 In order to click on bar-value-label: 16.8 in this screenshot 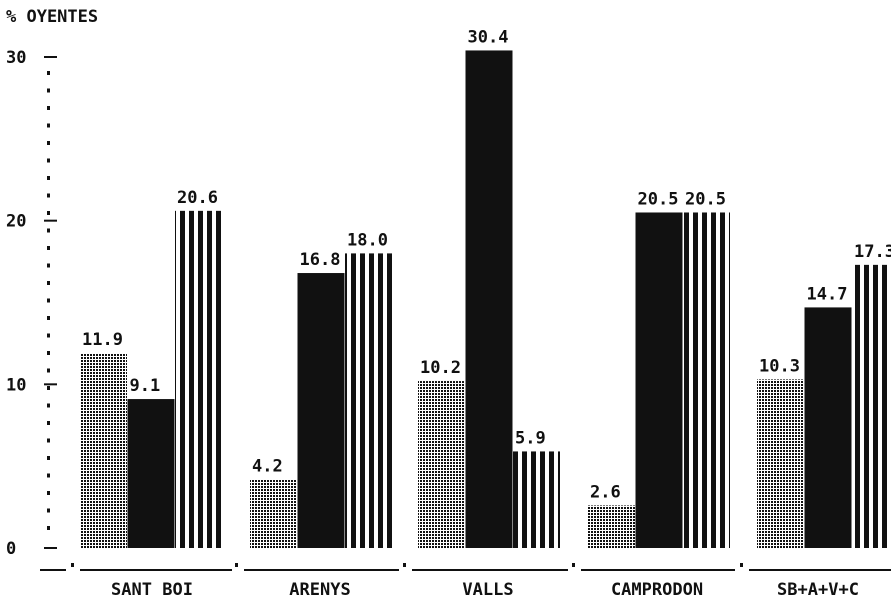, I will do `click(320, 260)`.